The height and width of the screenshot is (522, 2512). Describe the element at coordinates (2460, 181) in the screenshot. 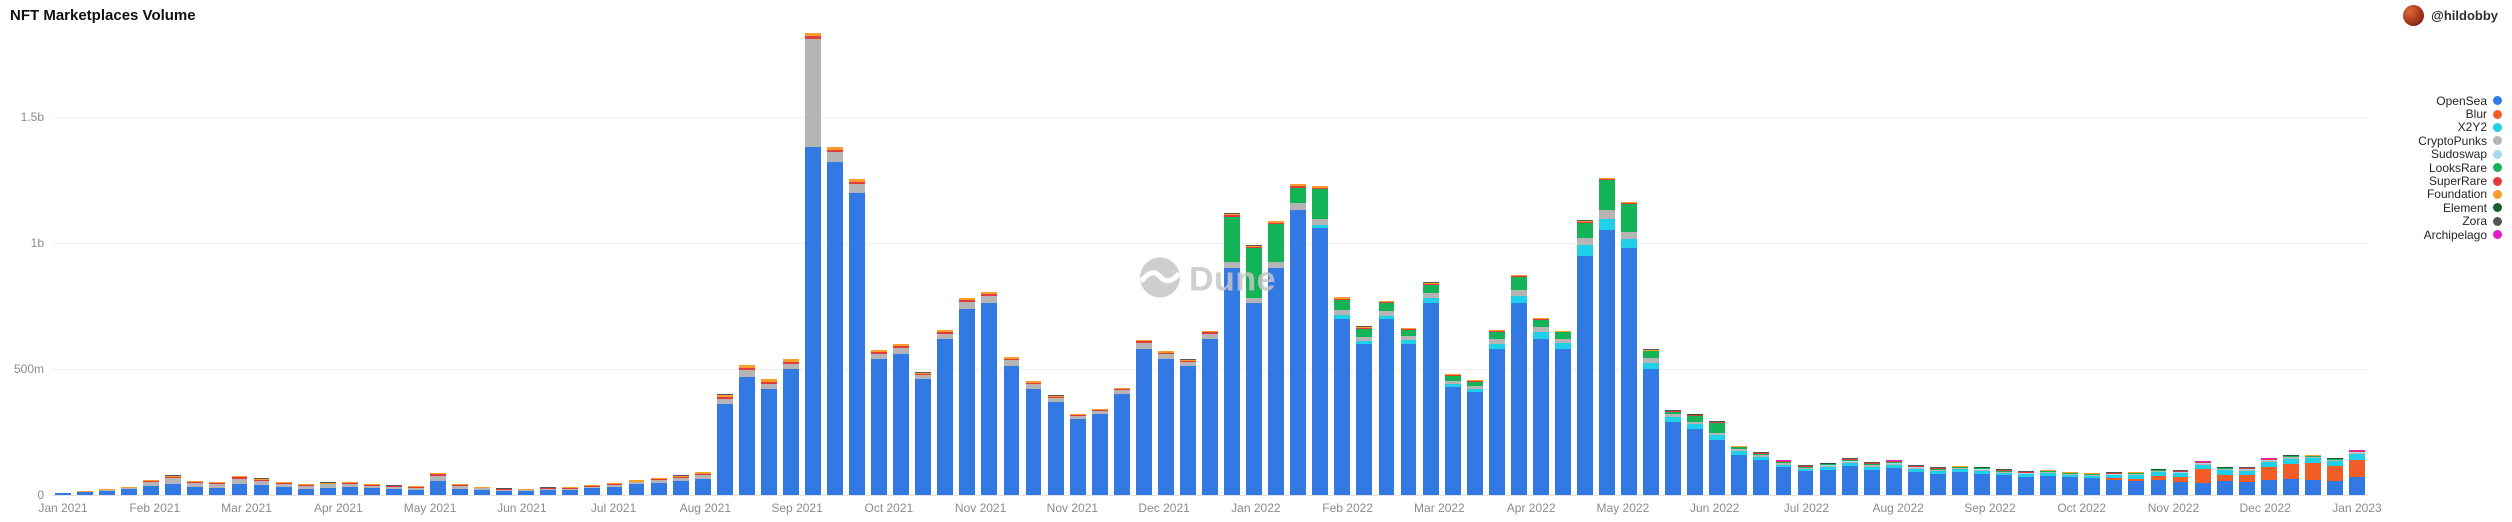

I see `legend-item-superrare: SuperRare` at that location.